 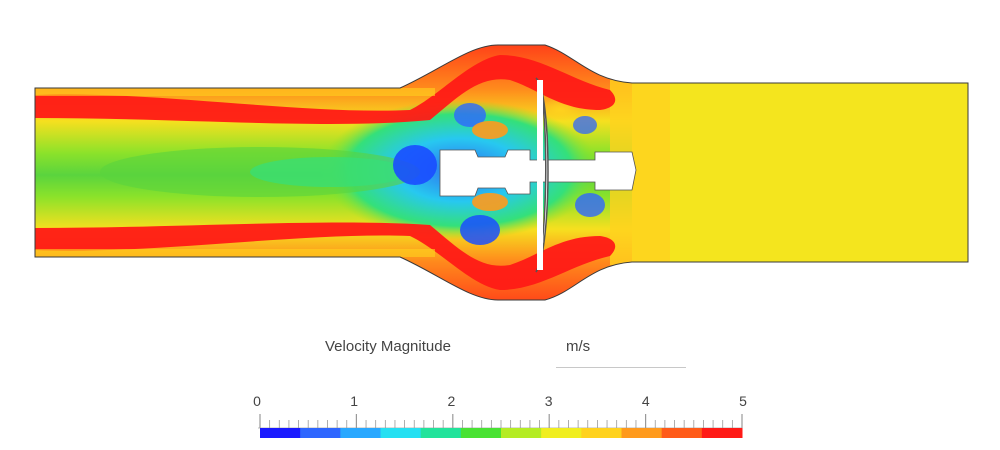 I want to click on legend-tick-label: 3, so click(x=548, y=401).